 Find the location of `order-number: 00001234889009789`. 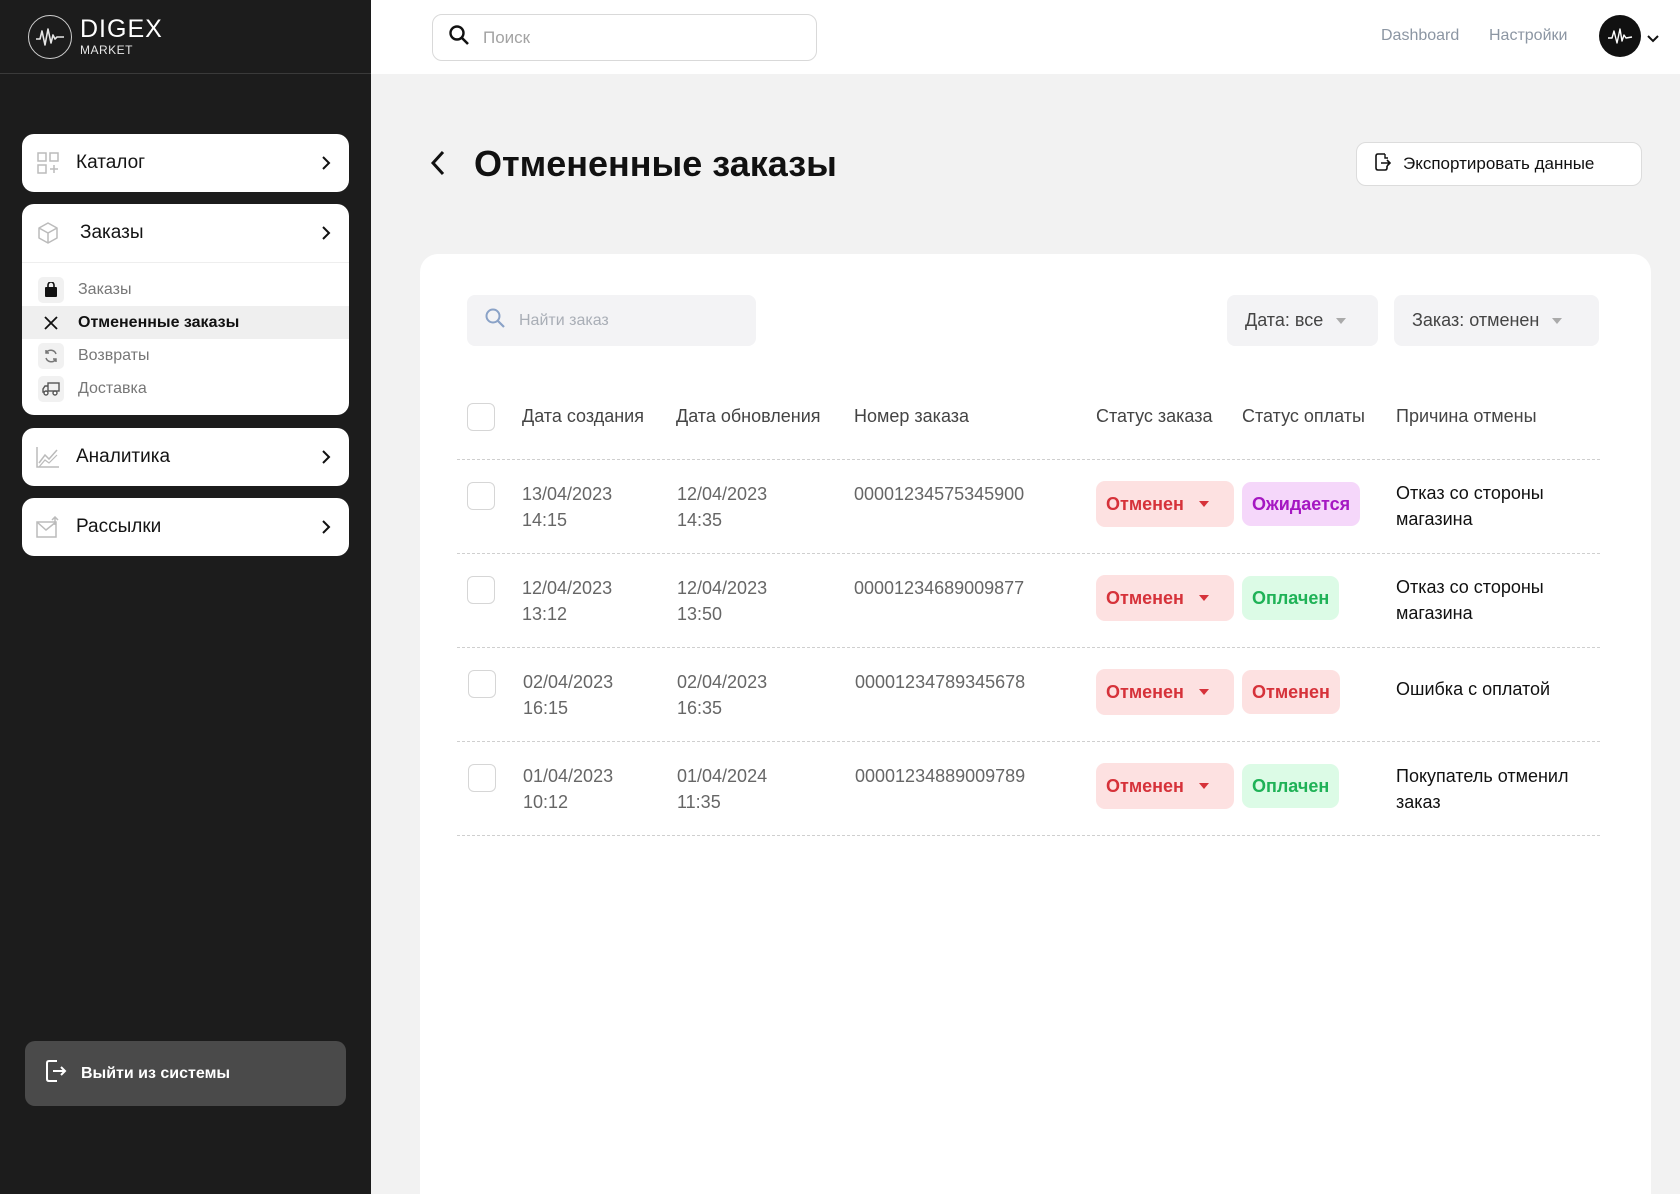

order-number: 00001234889009789 is located at coordinates (940, 776).